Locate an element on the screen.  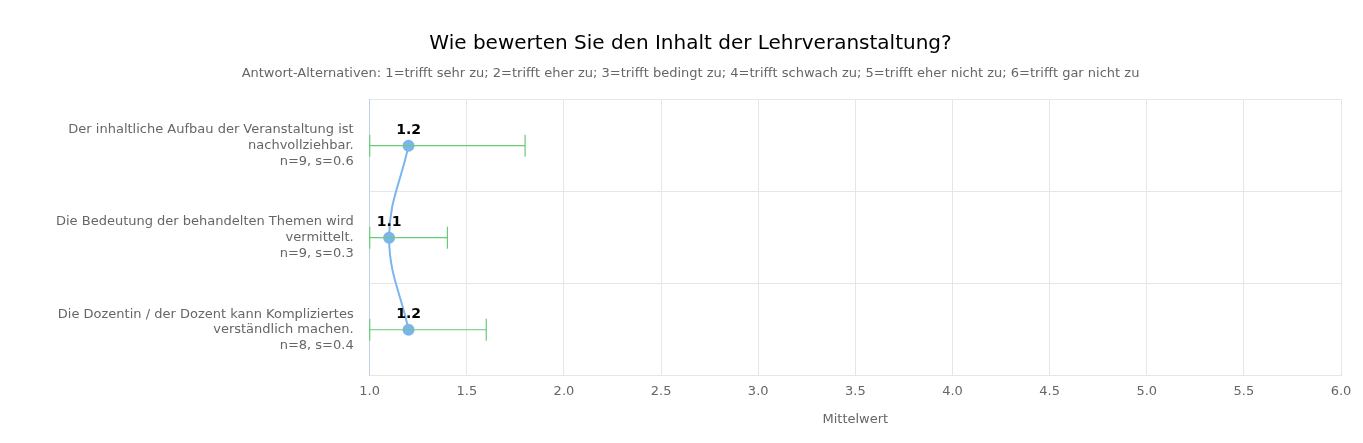
x-tick-label: 5.0 is located at coordinates (1147, 390).